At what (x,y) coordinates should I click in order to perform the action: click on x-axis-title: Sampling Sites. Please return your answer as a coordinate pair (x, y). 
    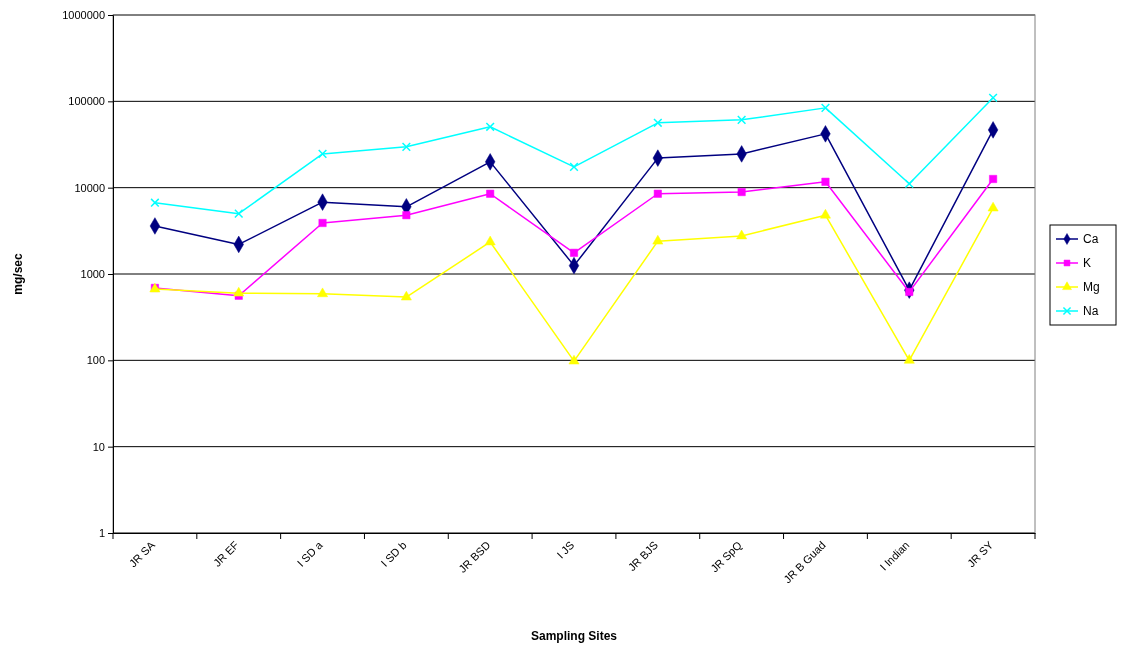
    Looking at the image, I should click on (574, 636).